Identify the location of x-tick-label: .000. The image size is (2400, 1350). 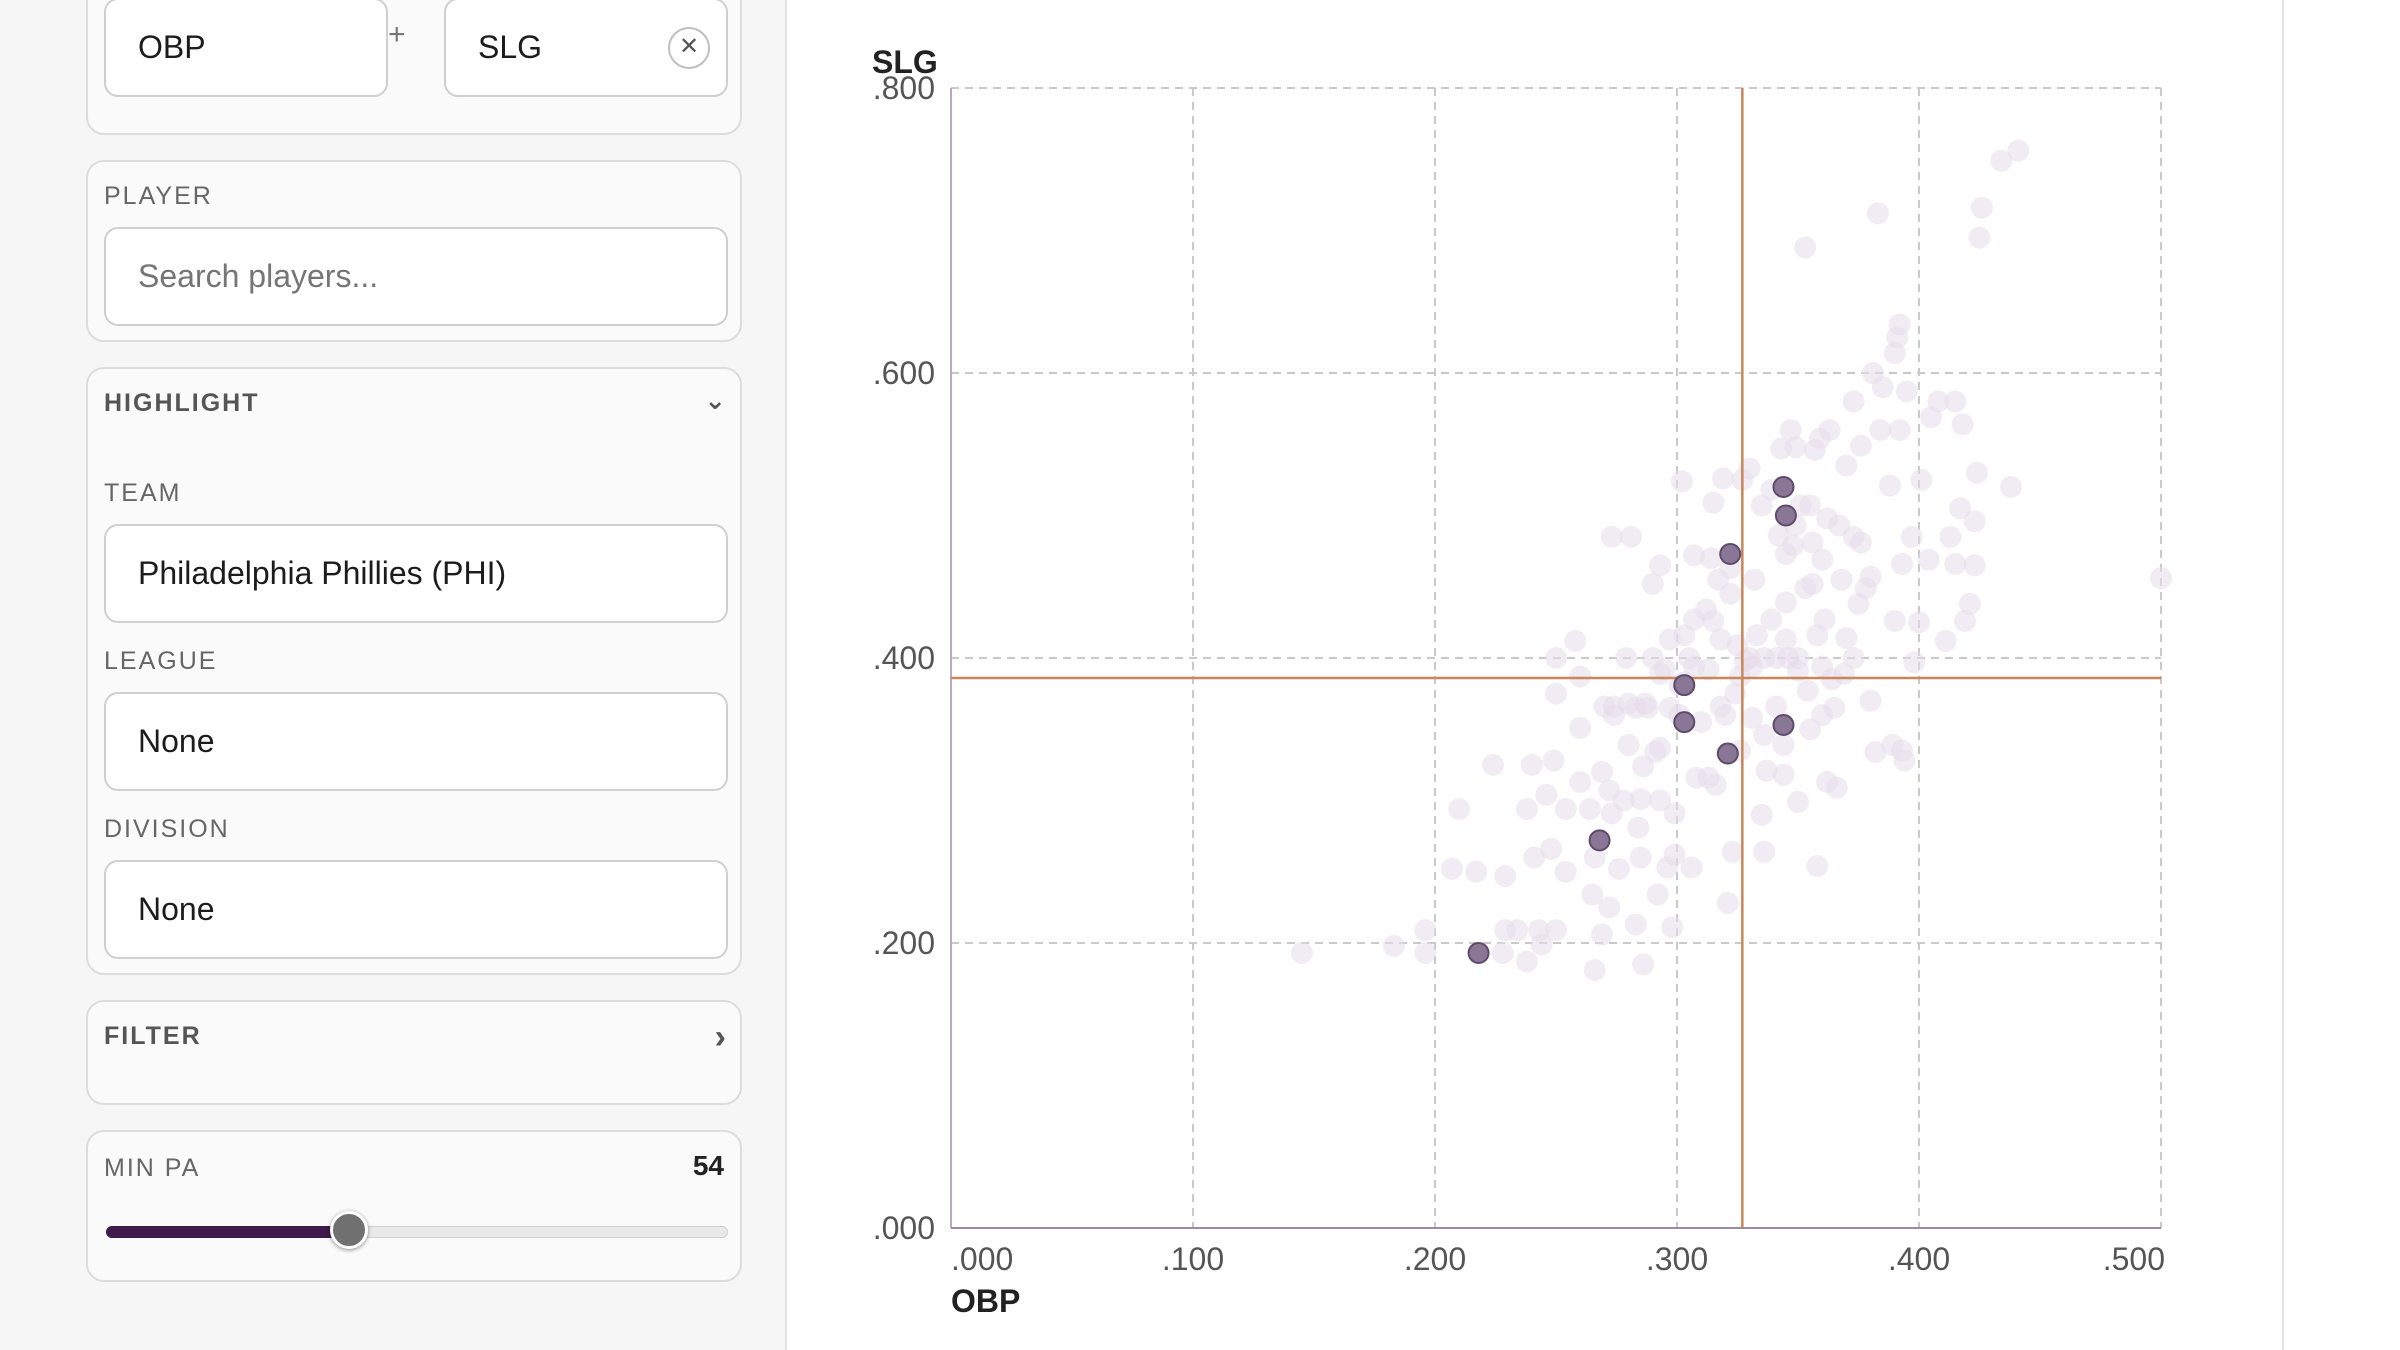
(982, 1259).